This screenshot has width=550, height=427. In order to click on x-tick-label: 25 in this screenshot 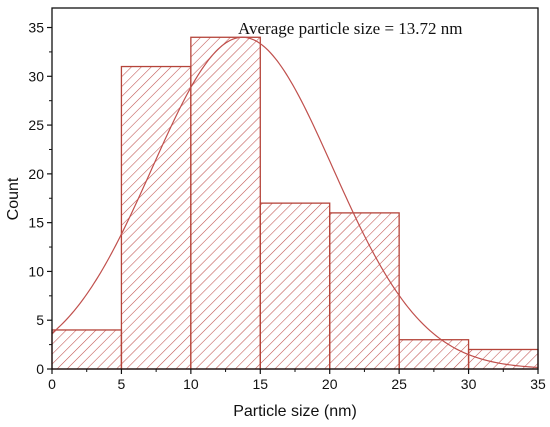, I will do `click(399, 384)`.